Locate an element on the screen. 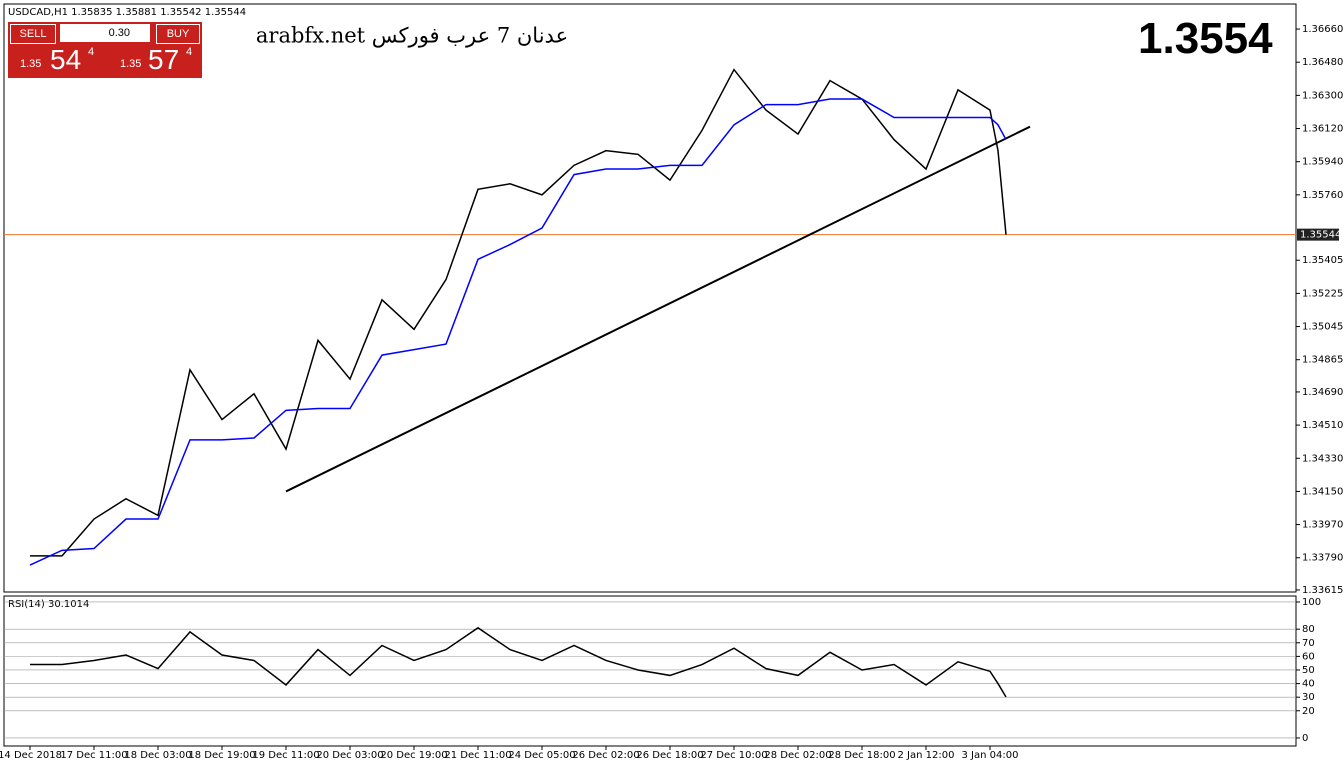 This screenshot has width=1344, height=768. x-tick-label: 24 Dec 05:00 is located at coordinates (541, 755).